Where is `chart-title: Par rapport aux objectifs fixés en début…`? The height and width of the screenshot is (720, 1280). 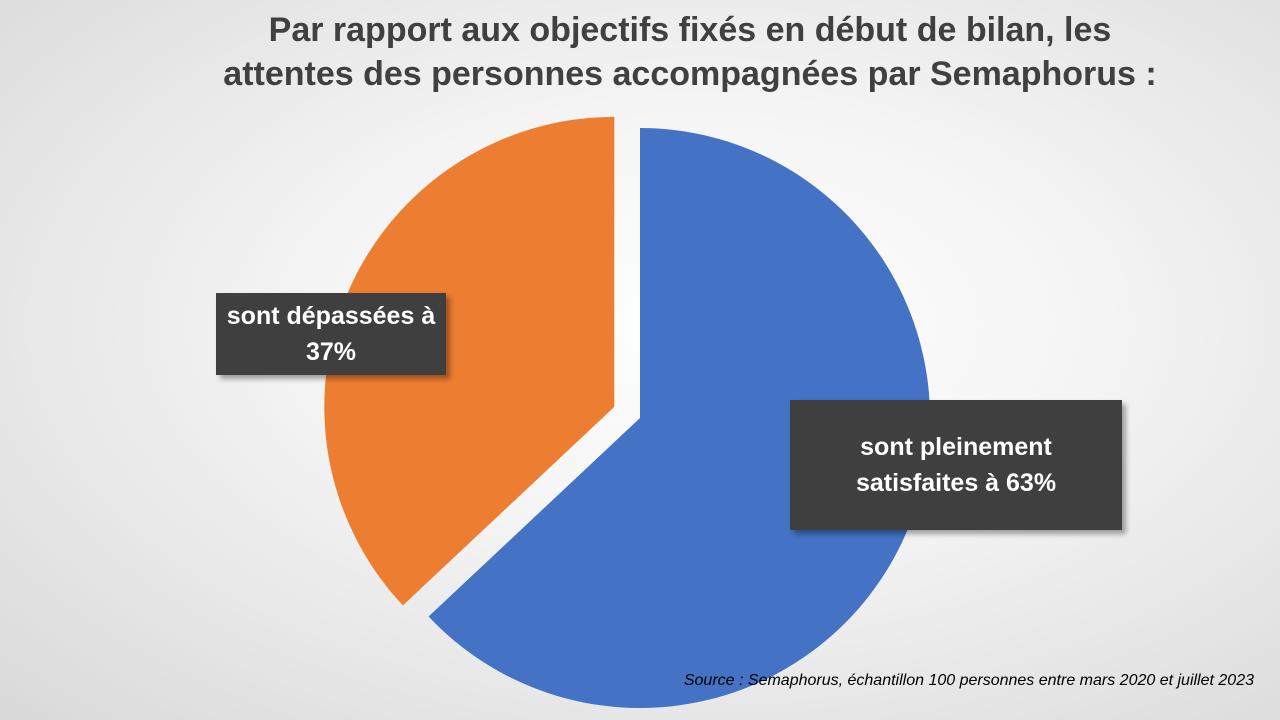
chart-title: Par rapport aux objectifs fixés en début… is located at coordinates (690, 52).